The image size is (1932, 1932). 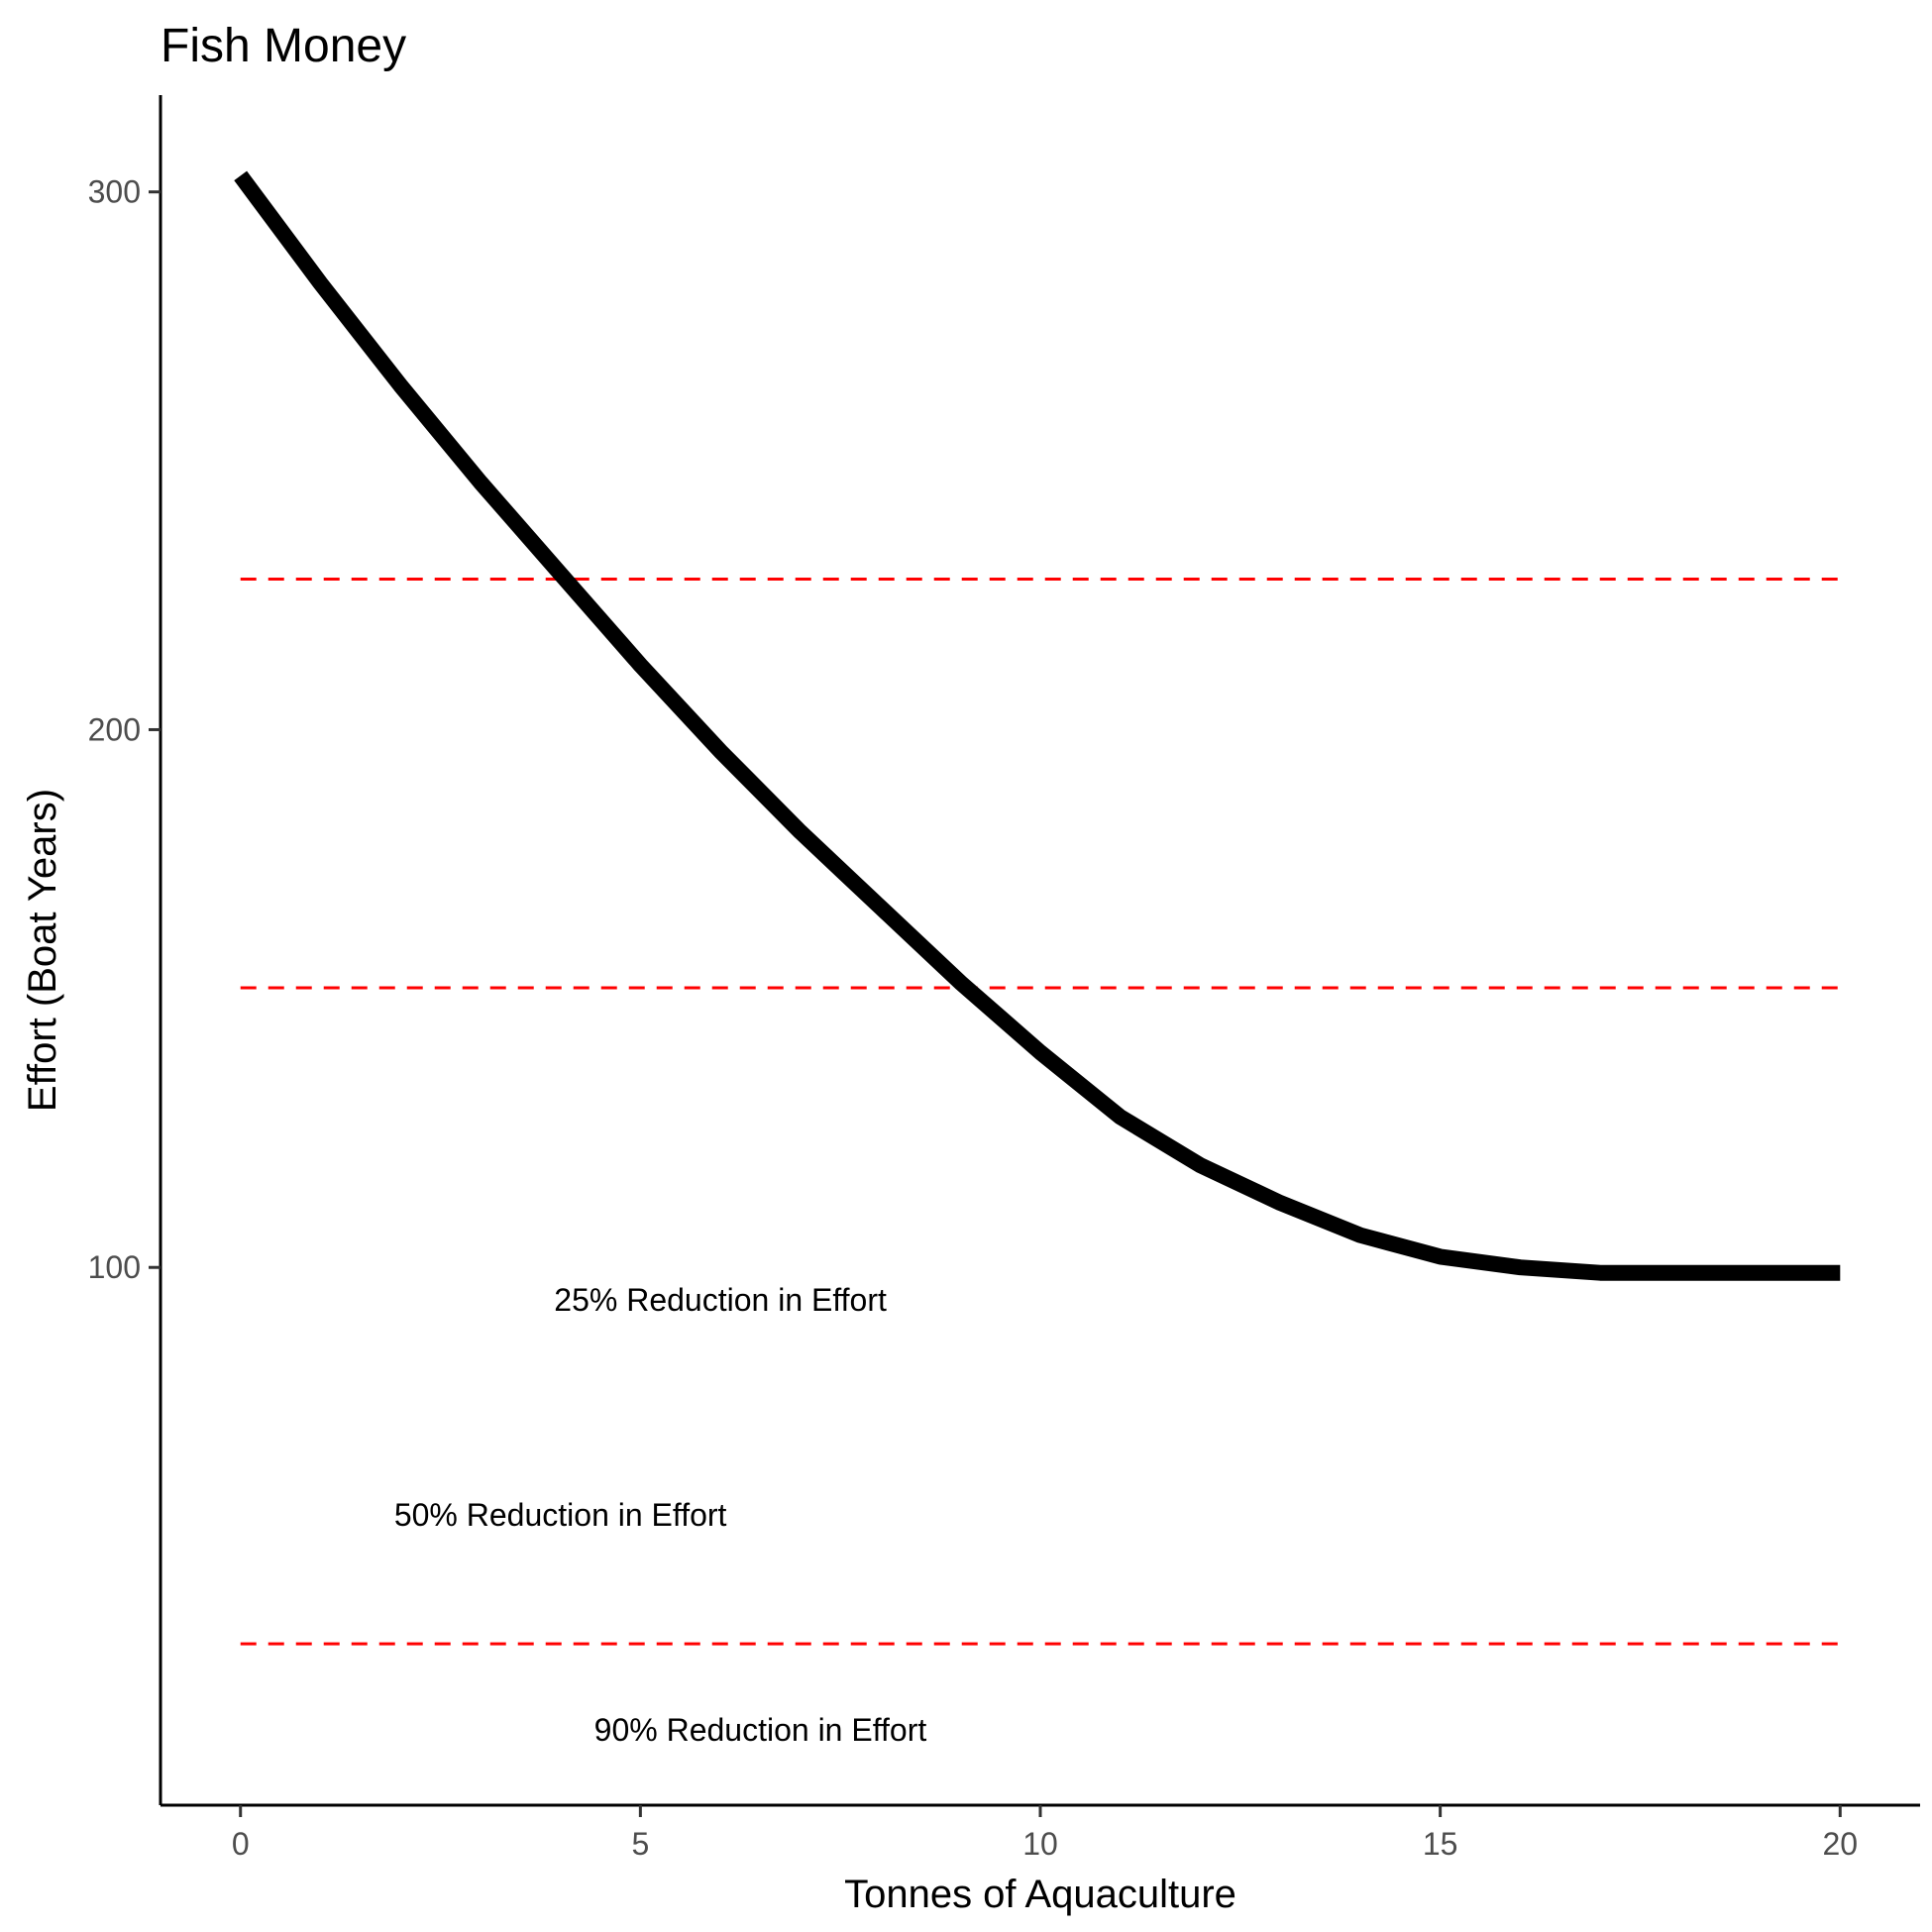 I want to click on y-tick-label: 300, so click(x=115, y=192).